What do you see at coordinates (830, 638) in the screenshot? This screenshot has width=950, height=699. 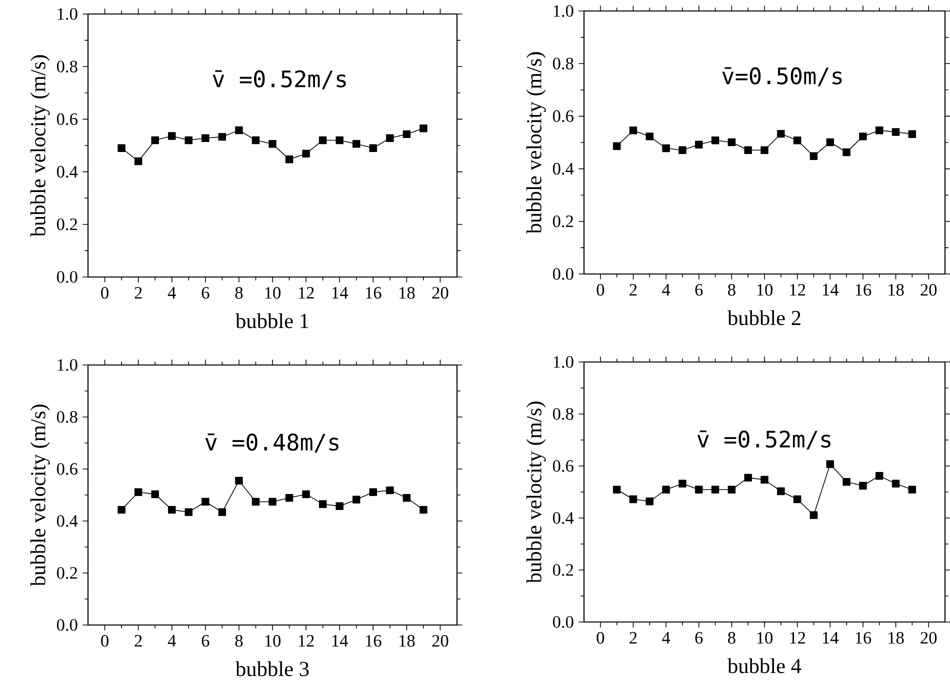 I see `x-tick-label: 14` at bounding box center [830, 638].